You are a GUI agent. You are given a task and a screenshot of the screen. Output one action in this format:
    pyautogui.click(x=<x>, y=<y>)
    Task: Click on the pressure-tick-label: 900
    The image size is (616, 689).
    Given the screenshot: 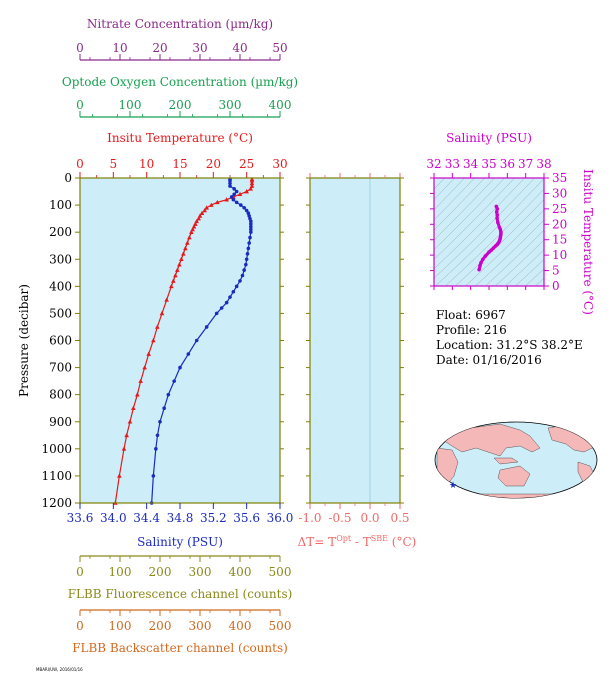 What is the action you would take?
    pyautogui.click(x=60, y=422)
    